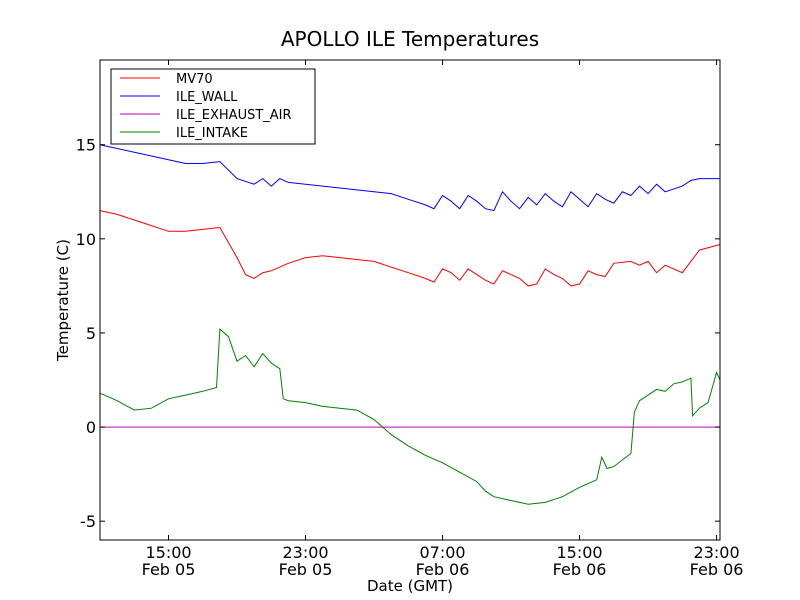 This screenshot has height=600, width=800. I want to click on chart-title: APOLLO ILE Temperatures, so click(410, 39).